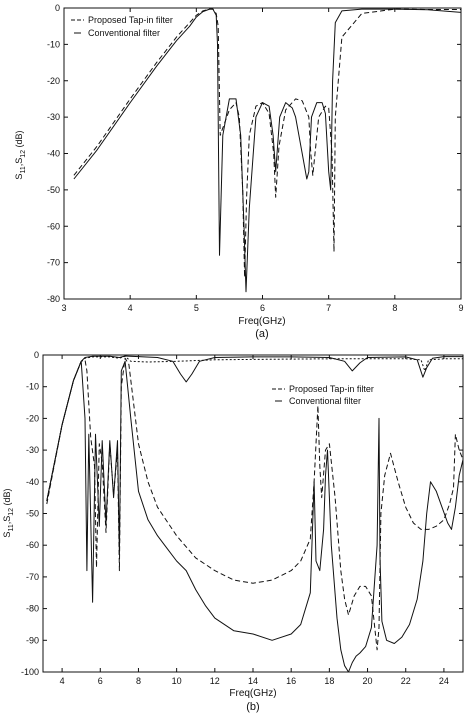  What do you see at coordinates (100, 681) in the screenshot?
I see `chart-b-x-tick-label-1: 6` at bounding box center [100, 681].